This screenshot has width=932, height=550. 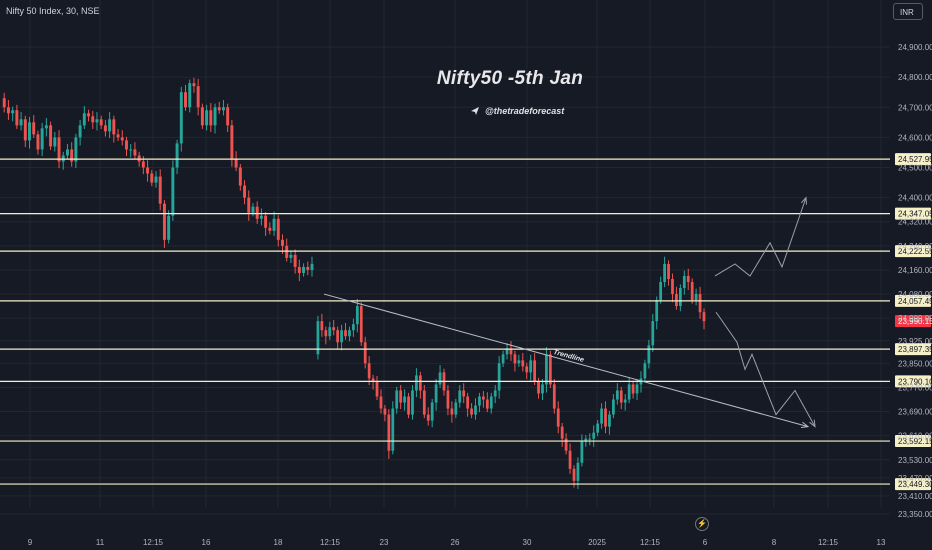 What do you see at coordinates (566, 360) in the screenshot?
I see `trendline-line` at bounding box center [566, 360].